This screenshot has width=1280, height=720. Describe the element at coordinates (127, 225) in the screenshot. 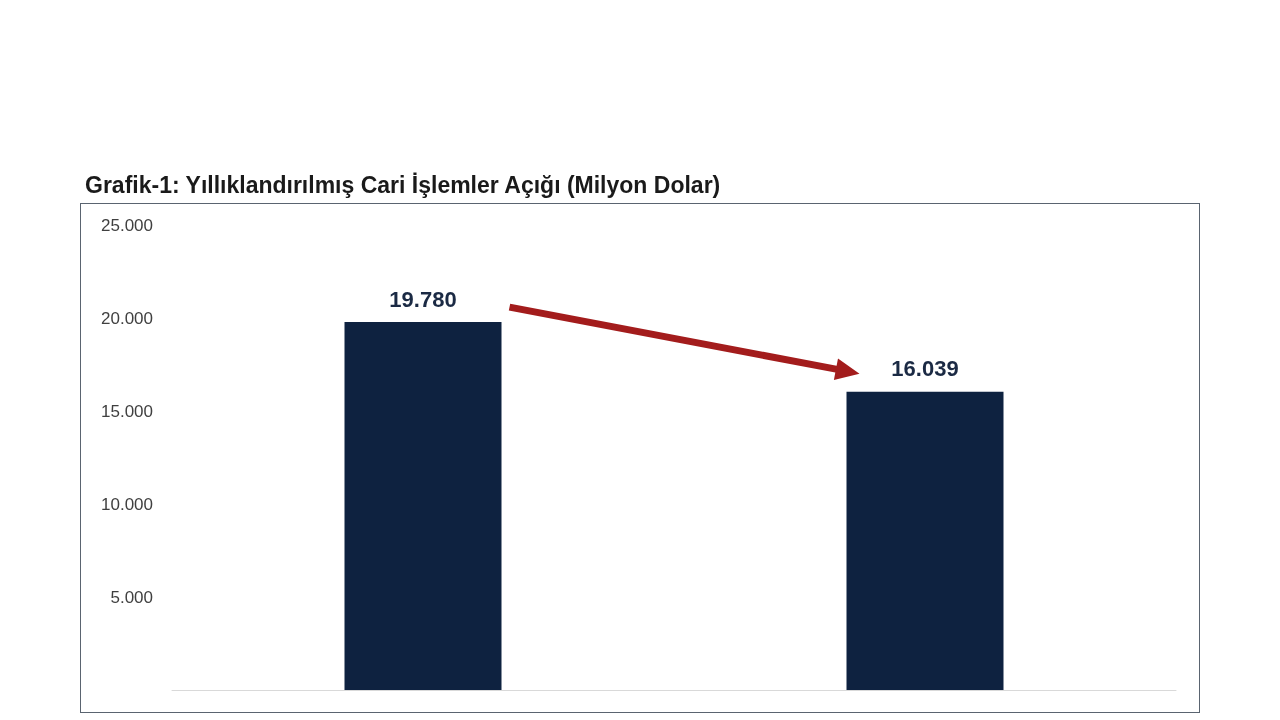

I see `y-tick-label: 25.000` at that location.